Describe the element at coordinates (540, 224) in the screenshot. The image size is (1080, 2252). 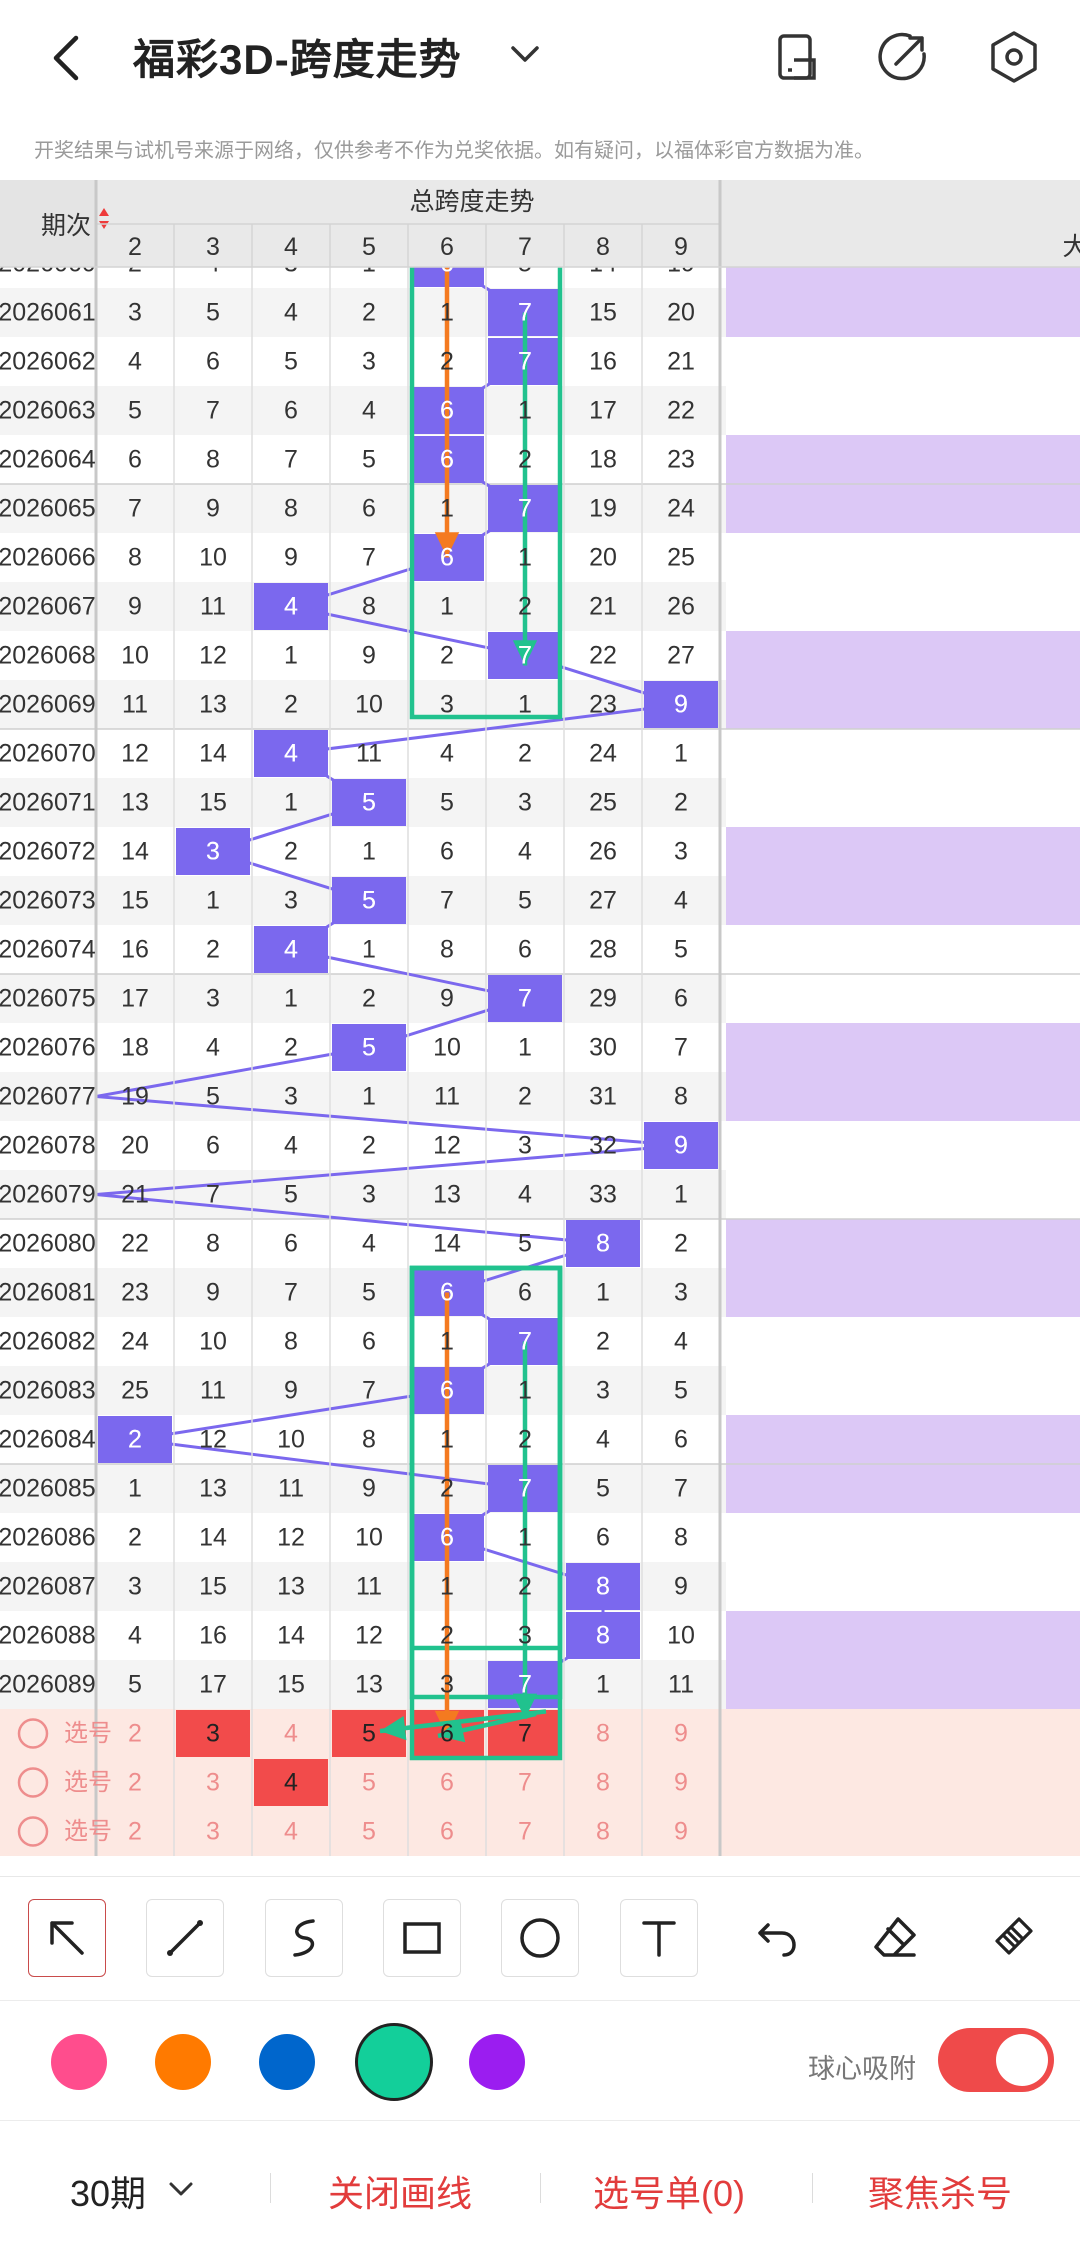
I see `table-header` at that location.